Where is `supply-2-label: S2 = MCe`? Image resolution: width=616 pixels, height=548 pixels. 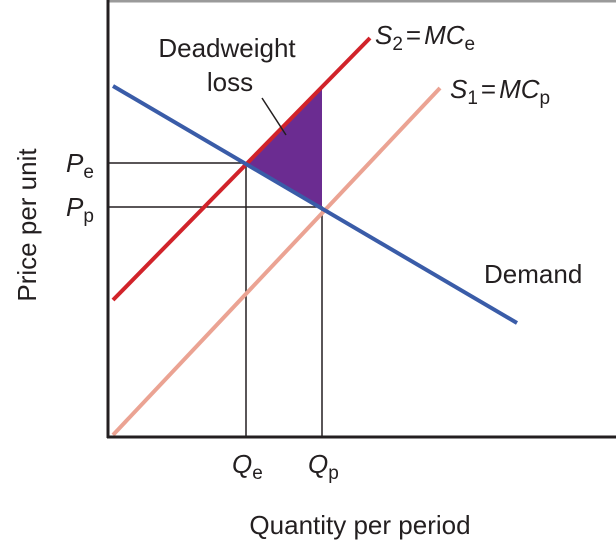
supply-2-label: S2 = MCe is located at coordinates (425, 37).